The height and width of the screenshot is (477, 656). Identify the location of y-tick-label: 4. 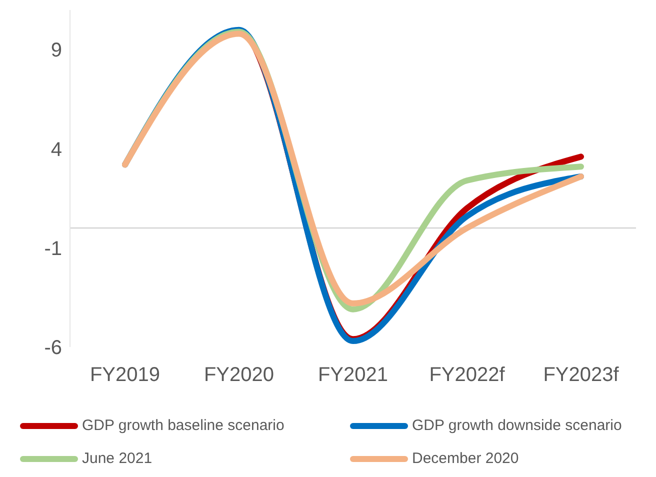
(56, 149).